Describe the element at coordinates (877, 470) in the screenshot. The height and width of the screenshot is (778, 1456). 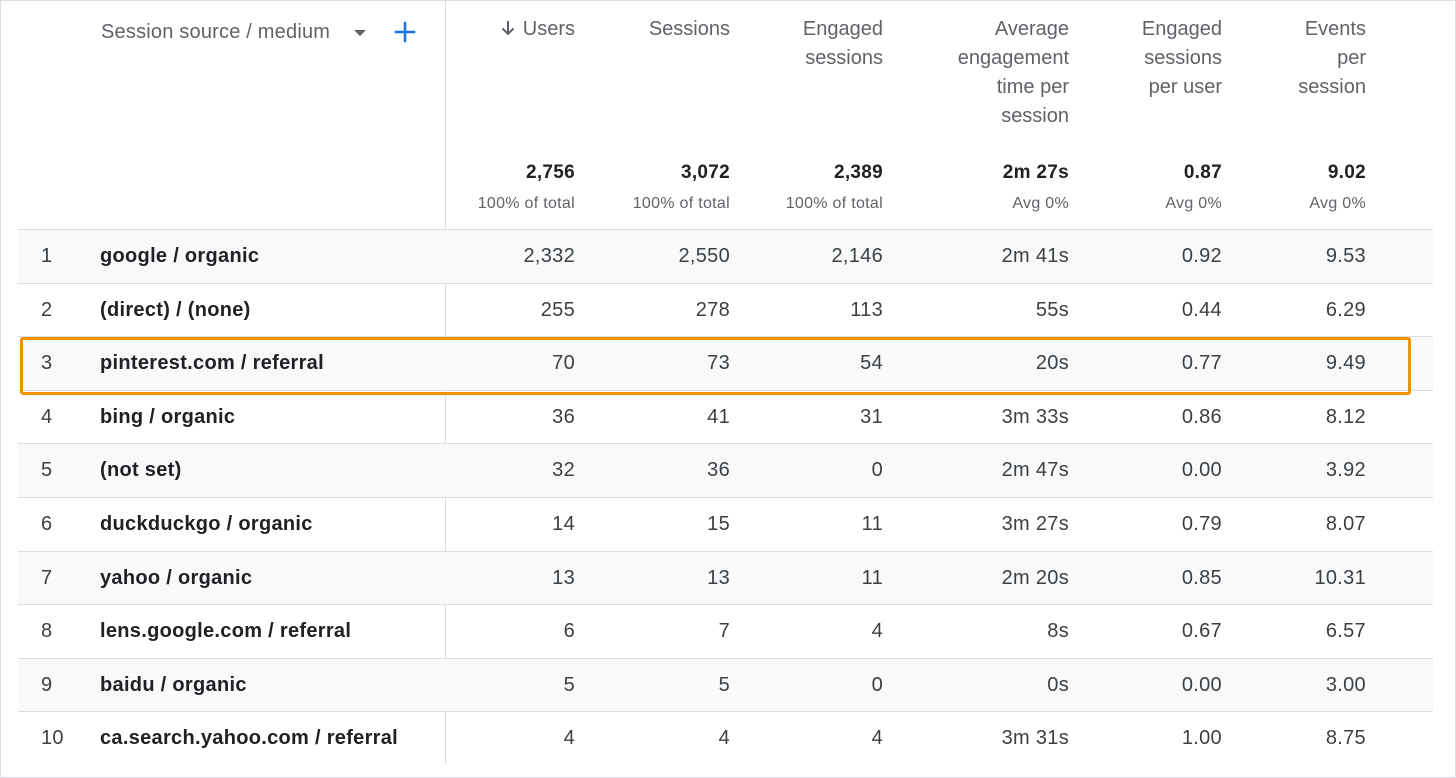
I see `cell-engaged-sessions: 0` at that location.